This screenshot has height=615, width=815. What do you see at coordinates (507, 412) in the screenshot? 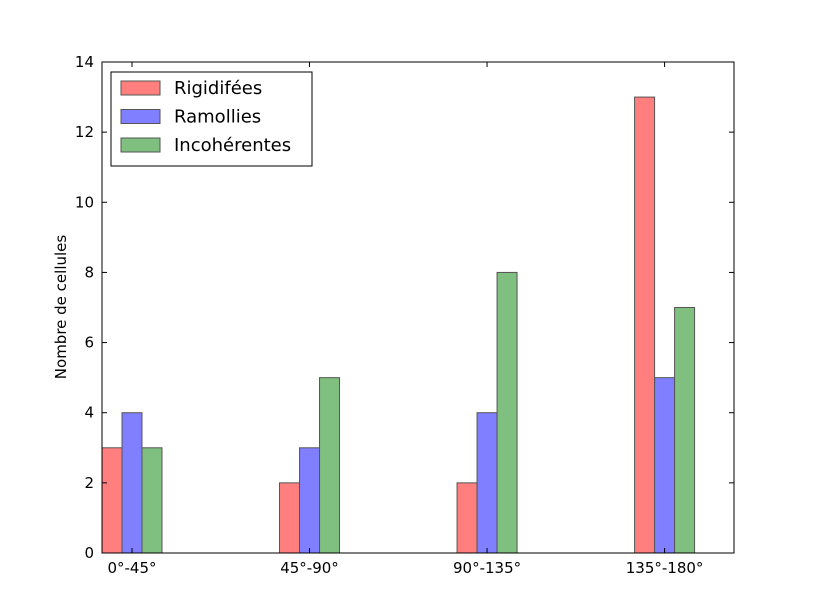
I see `bar-incohérentes-3` at bounding box center [507, 412].